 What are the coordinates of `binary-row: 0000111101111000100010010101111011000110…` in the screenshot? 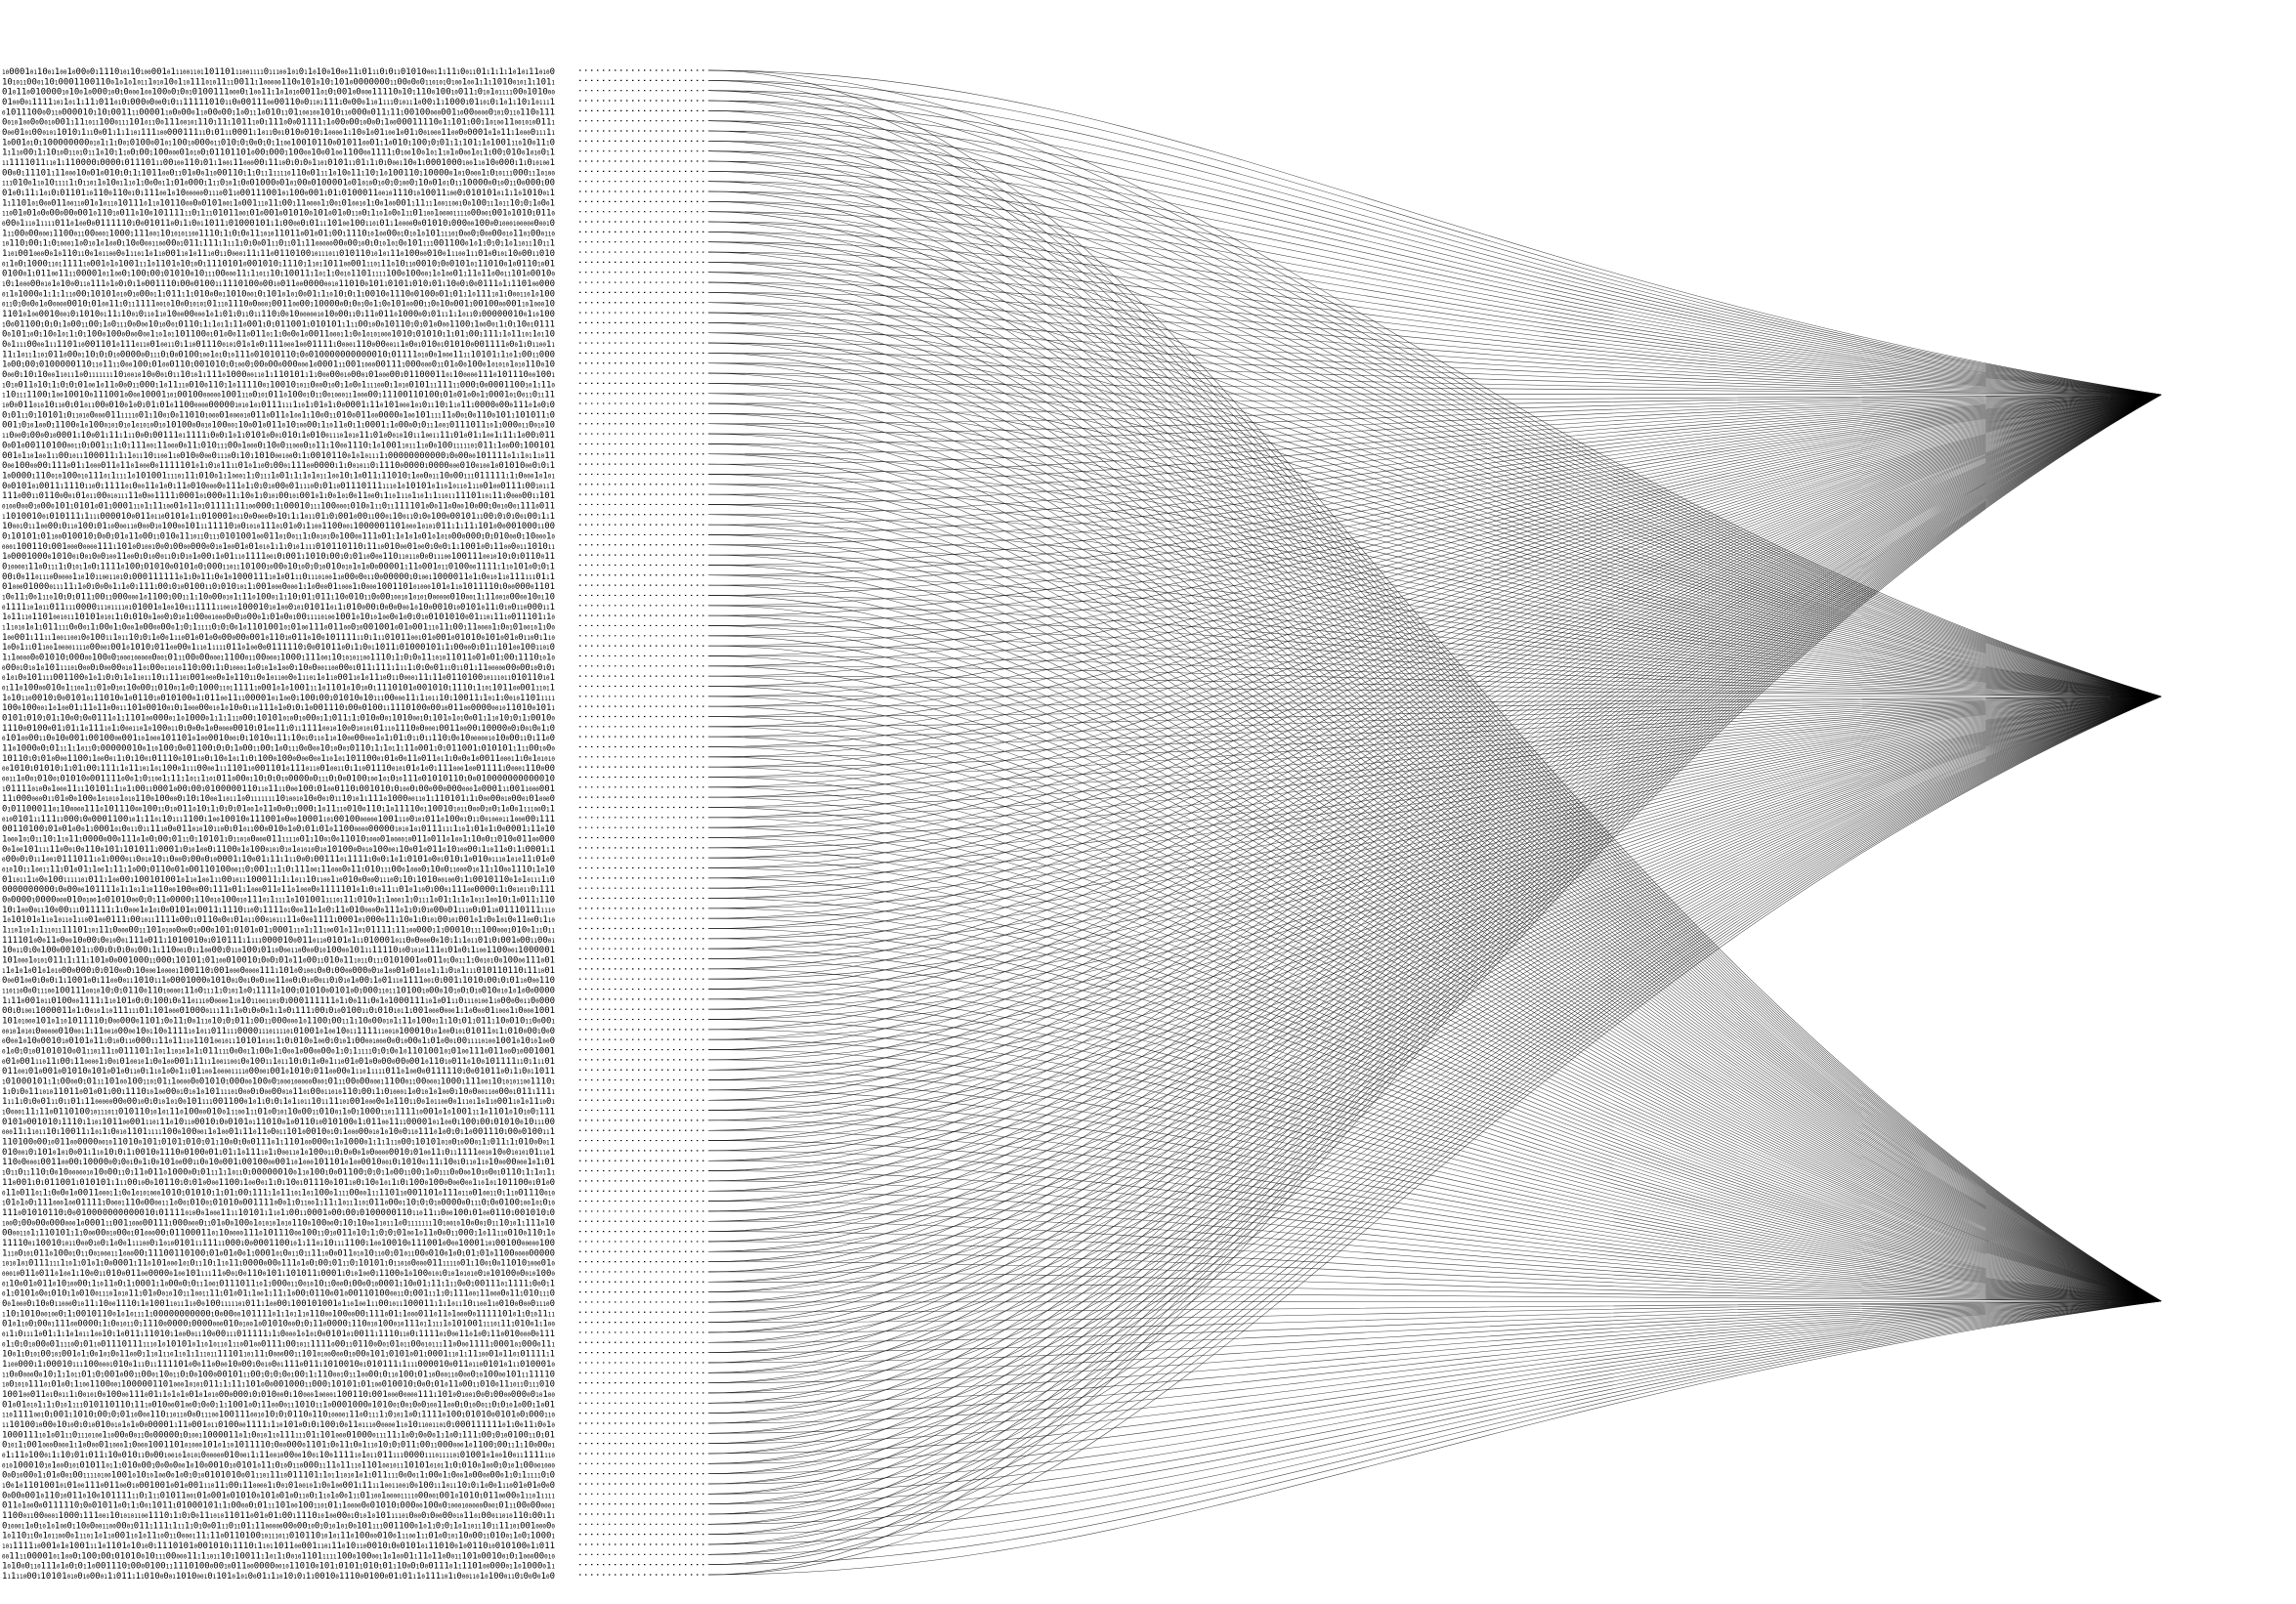 It's located at (278, 173).